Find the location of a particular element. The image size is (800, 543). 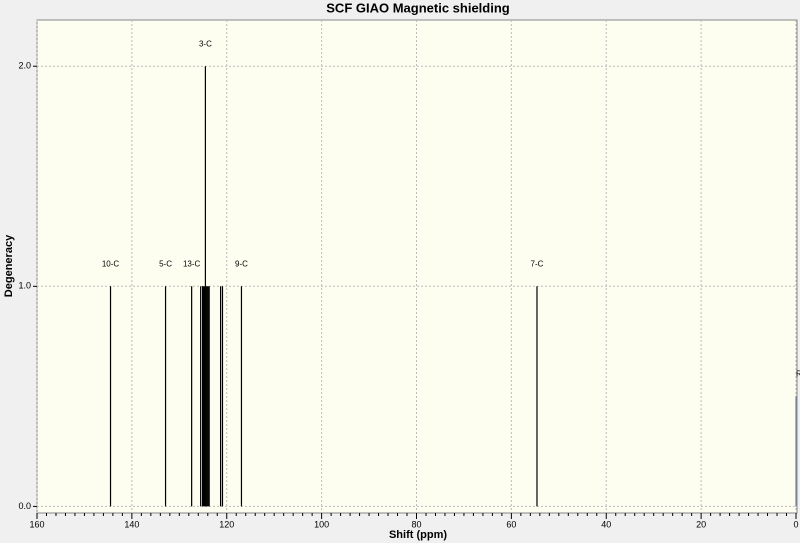

chart-title: SCF GIAO Magnetic shielding is located at coordinates (418, 7).